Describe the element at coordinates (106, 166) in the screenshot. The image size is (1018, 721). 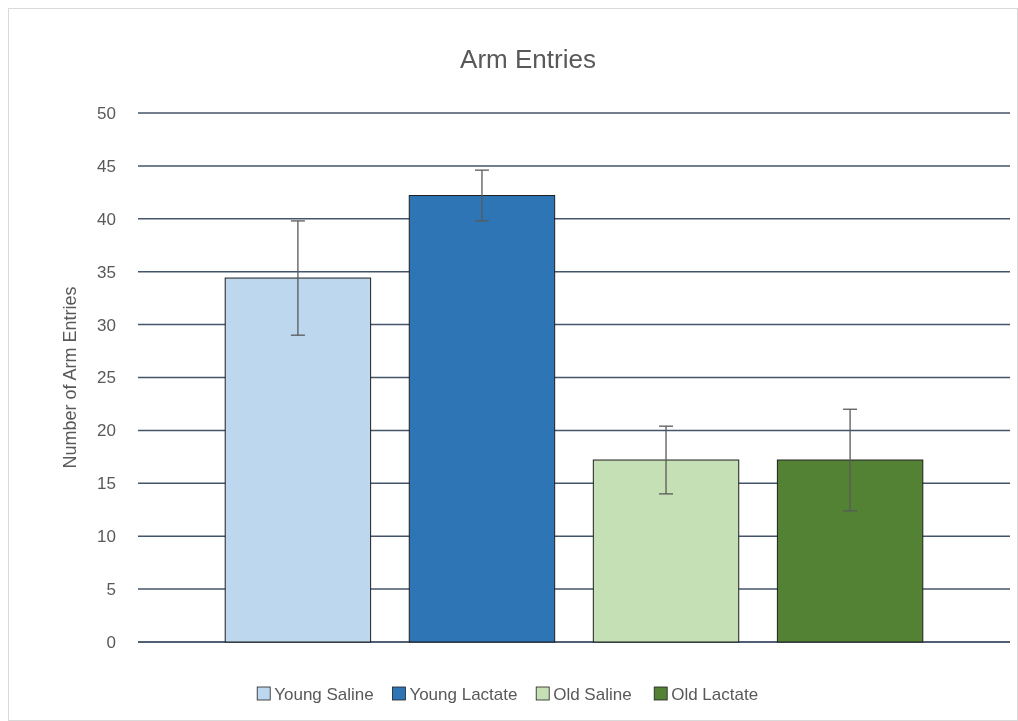
I see `y-tick-label: 45` at that location.